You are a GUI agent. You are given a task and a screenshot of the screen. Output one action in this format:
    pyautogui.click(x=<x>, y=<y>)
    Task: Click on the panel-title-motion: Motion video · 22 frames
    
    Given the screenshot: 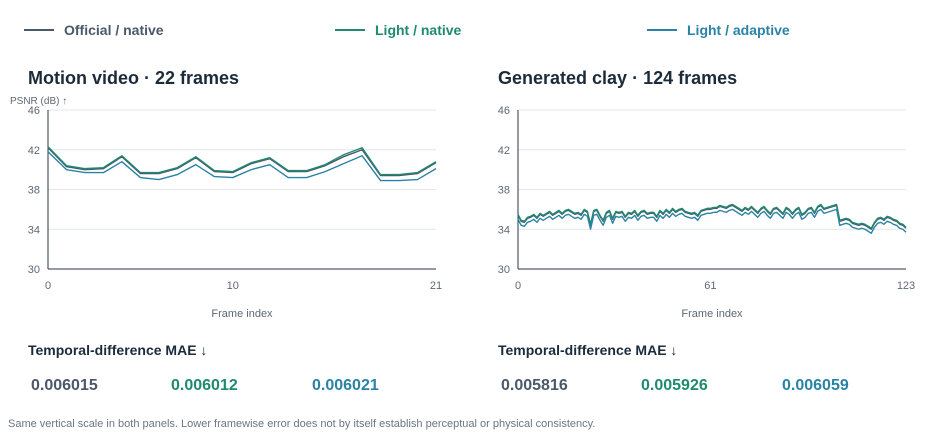 What is the action you would take?
    pyautogui.click(x=134, y=78)
    